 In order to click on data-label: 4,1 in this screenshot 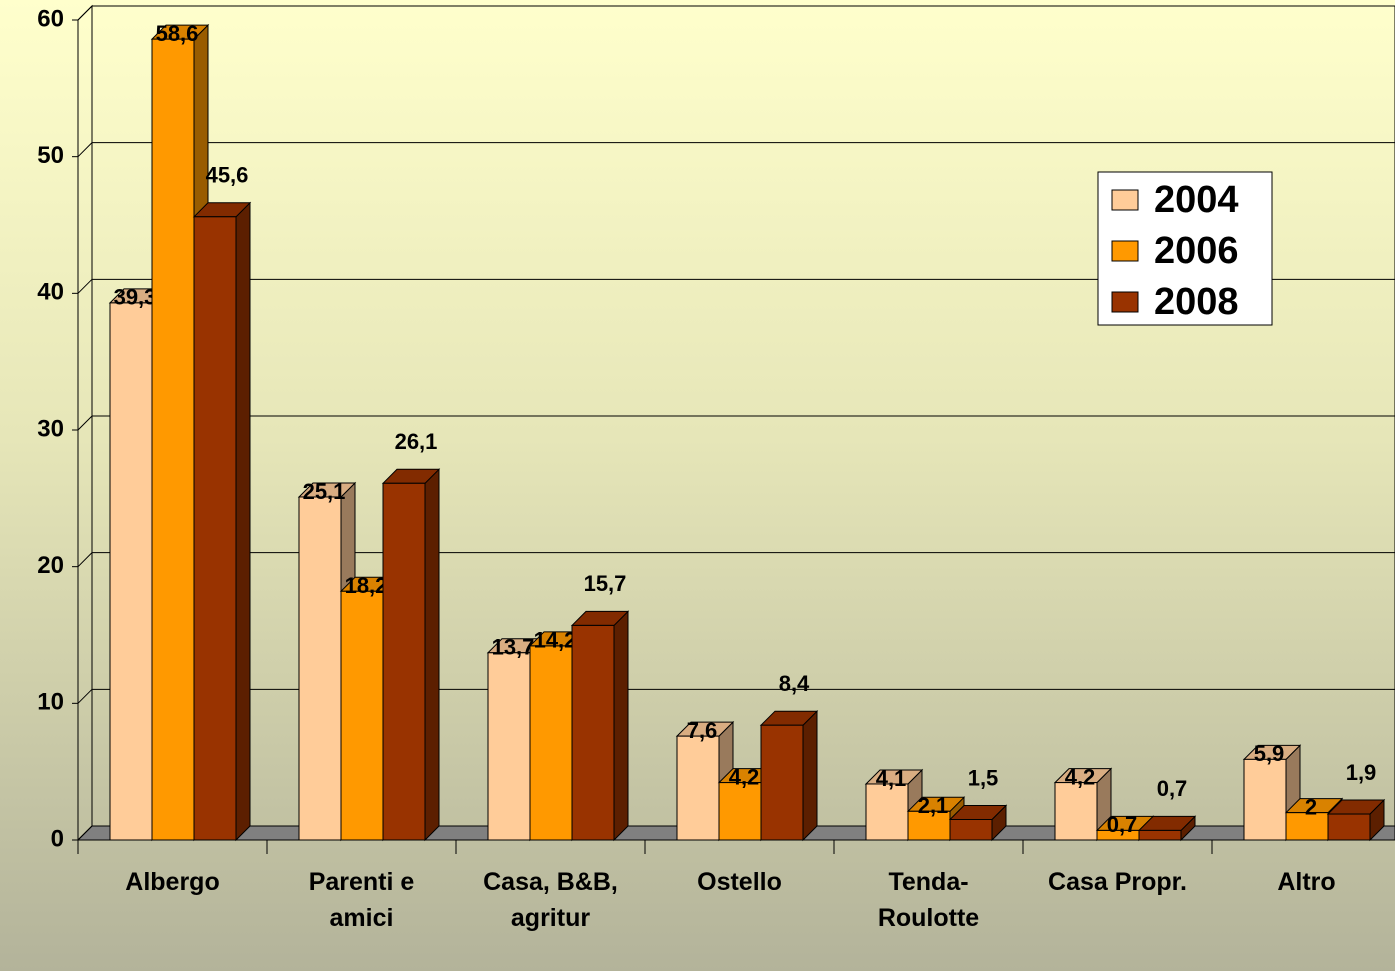, I will do `click(891, 778)`.